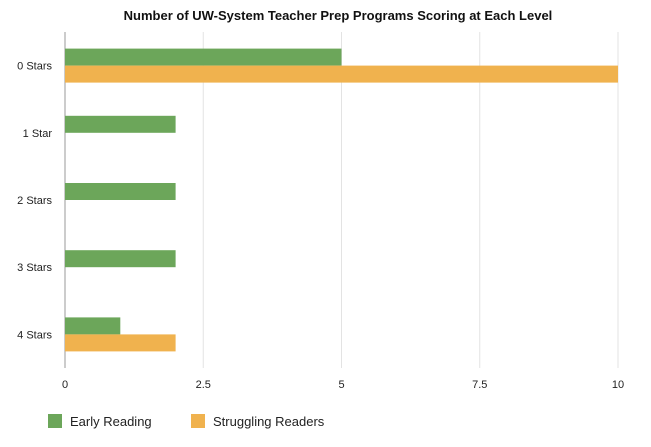  What do you see at coordinates (34, 335) in the screenshot?
I see `category-label: 4 Stars` at bounding box center [34, 335].